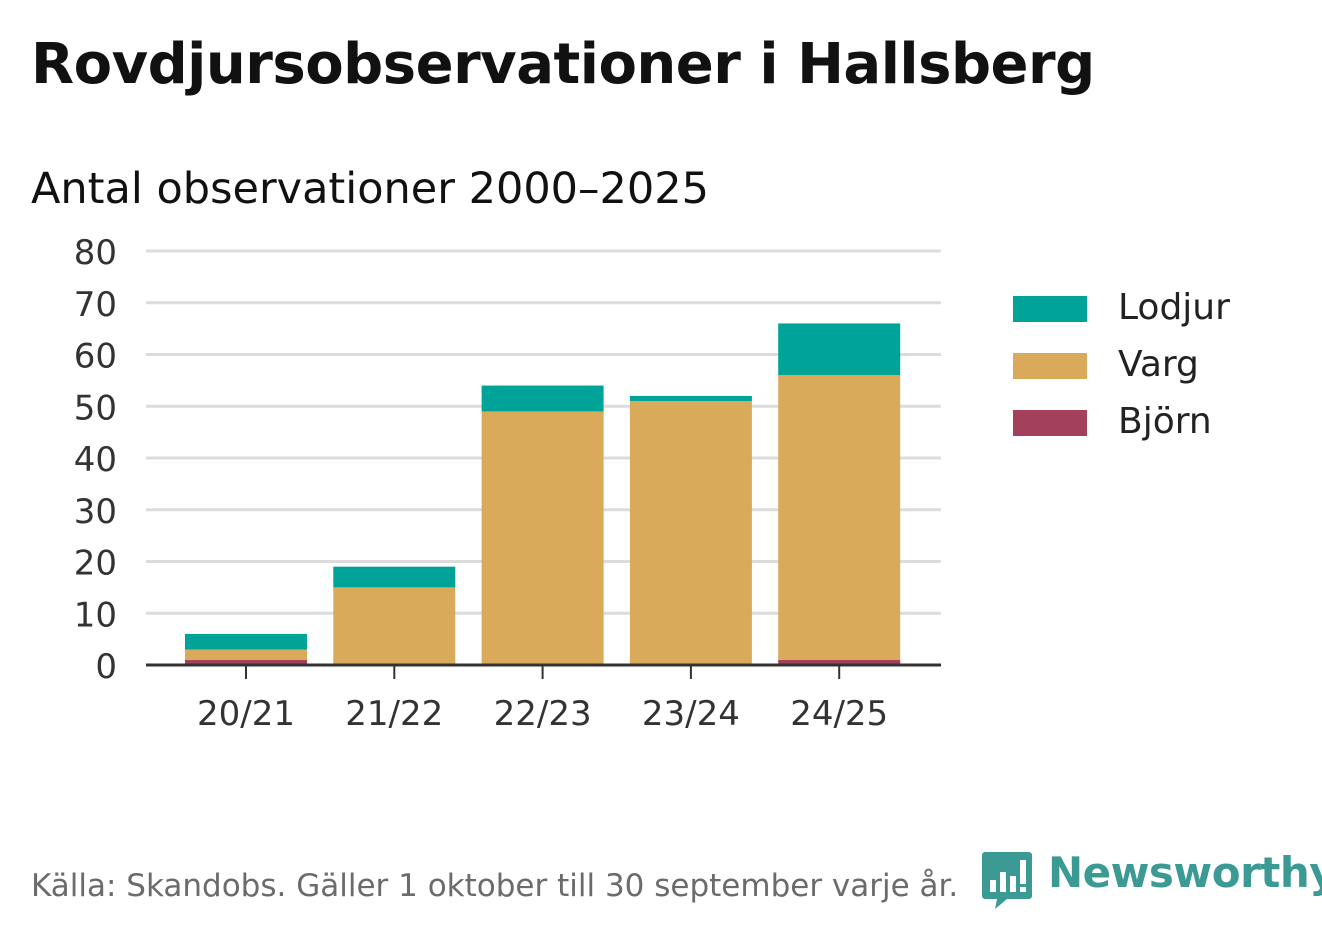 The height and width of the screenshot is (939, 1322). I want to click on x-tick-label: 24/25, so click(839, 714).